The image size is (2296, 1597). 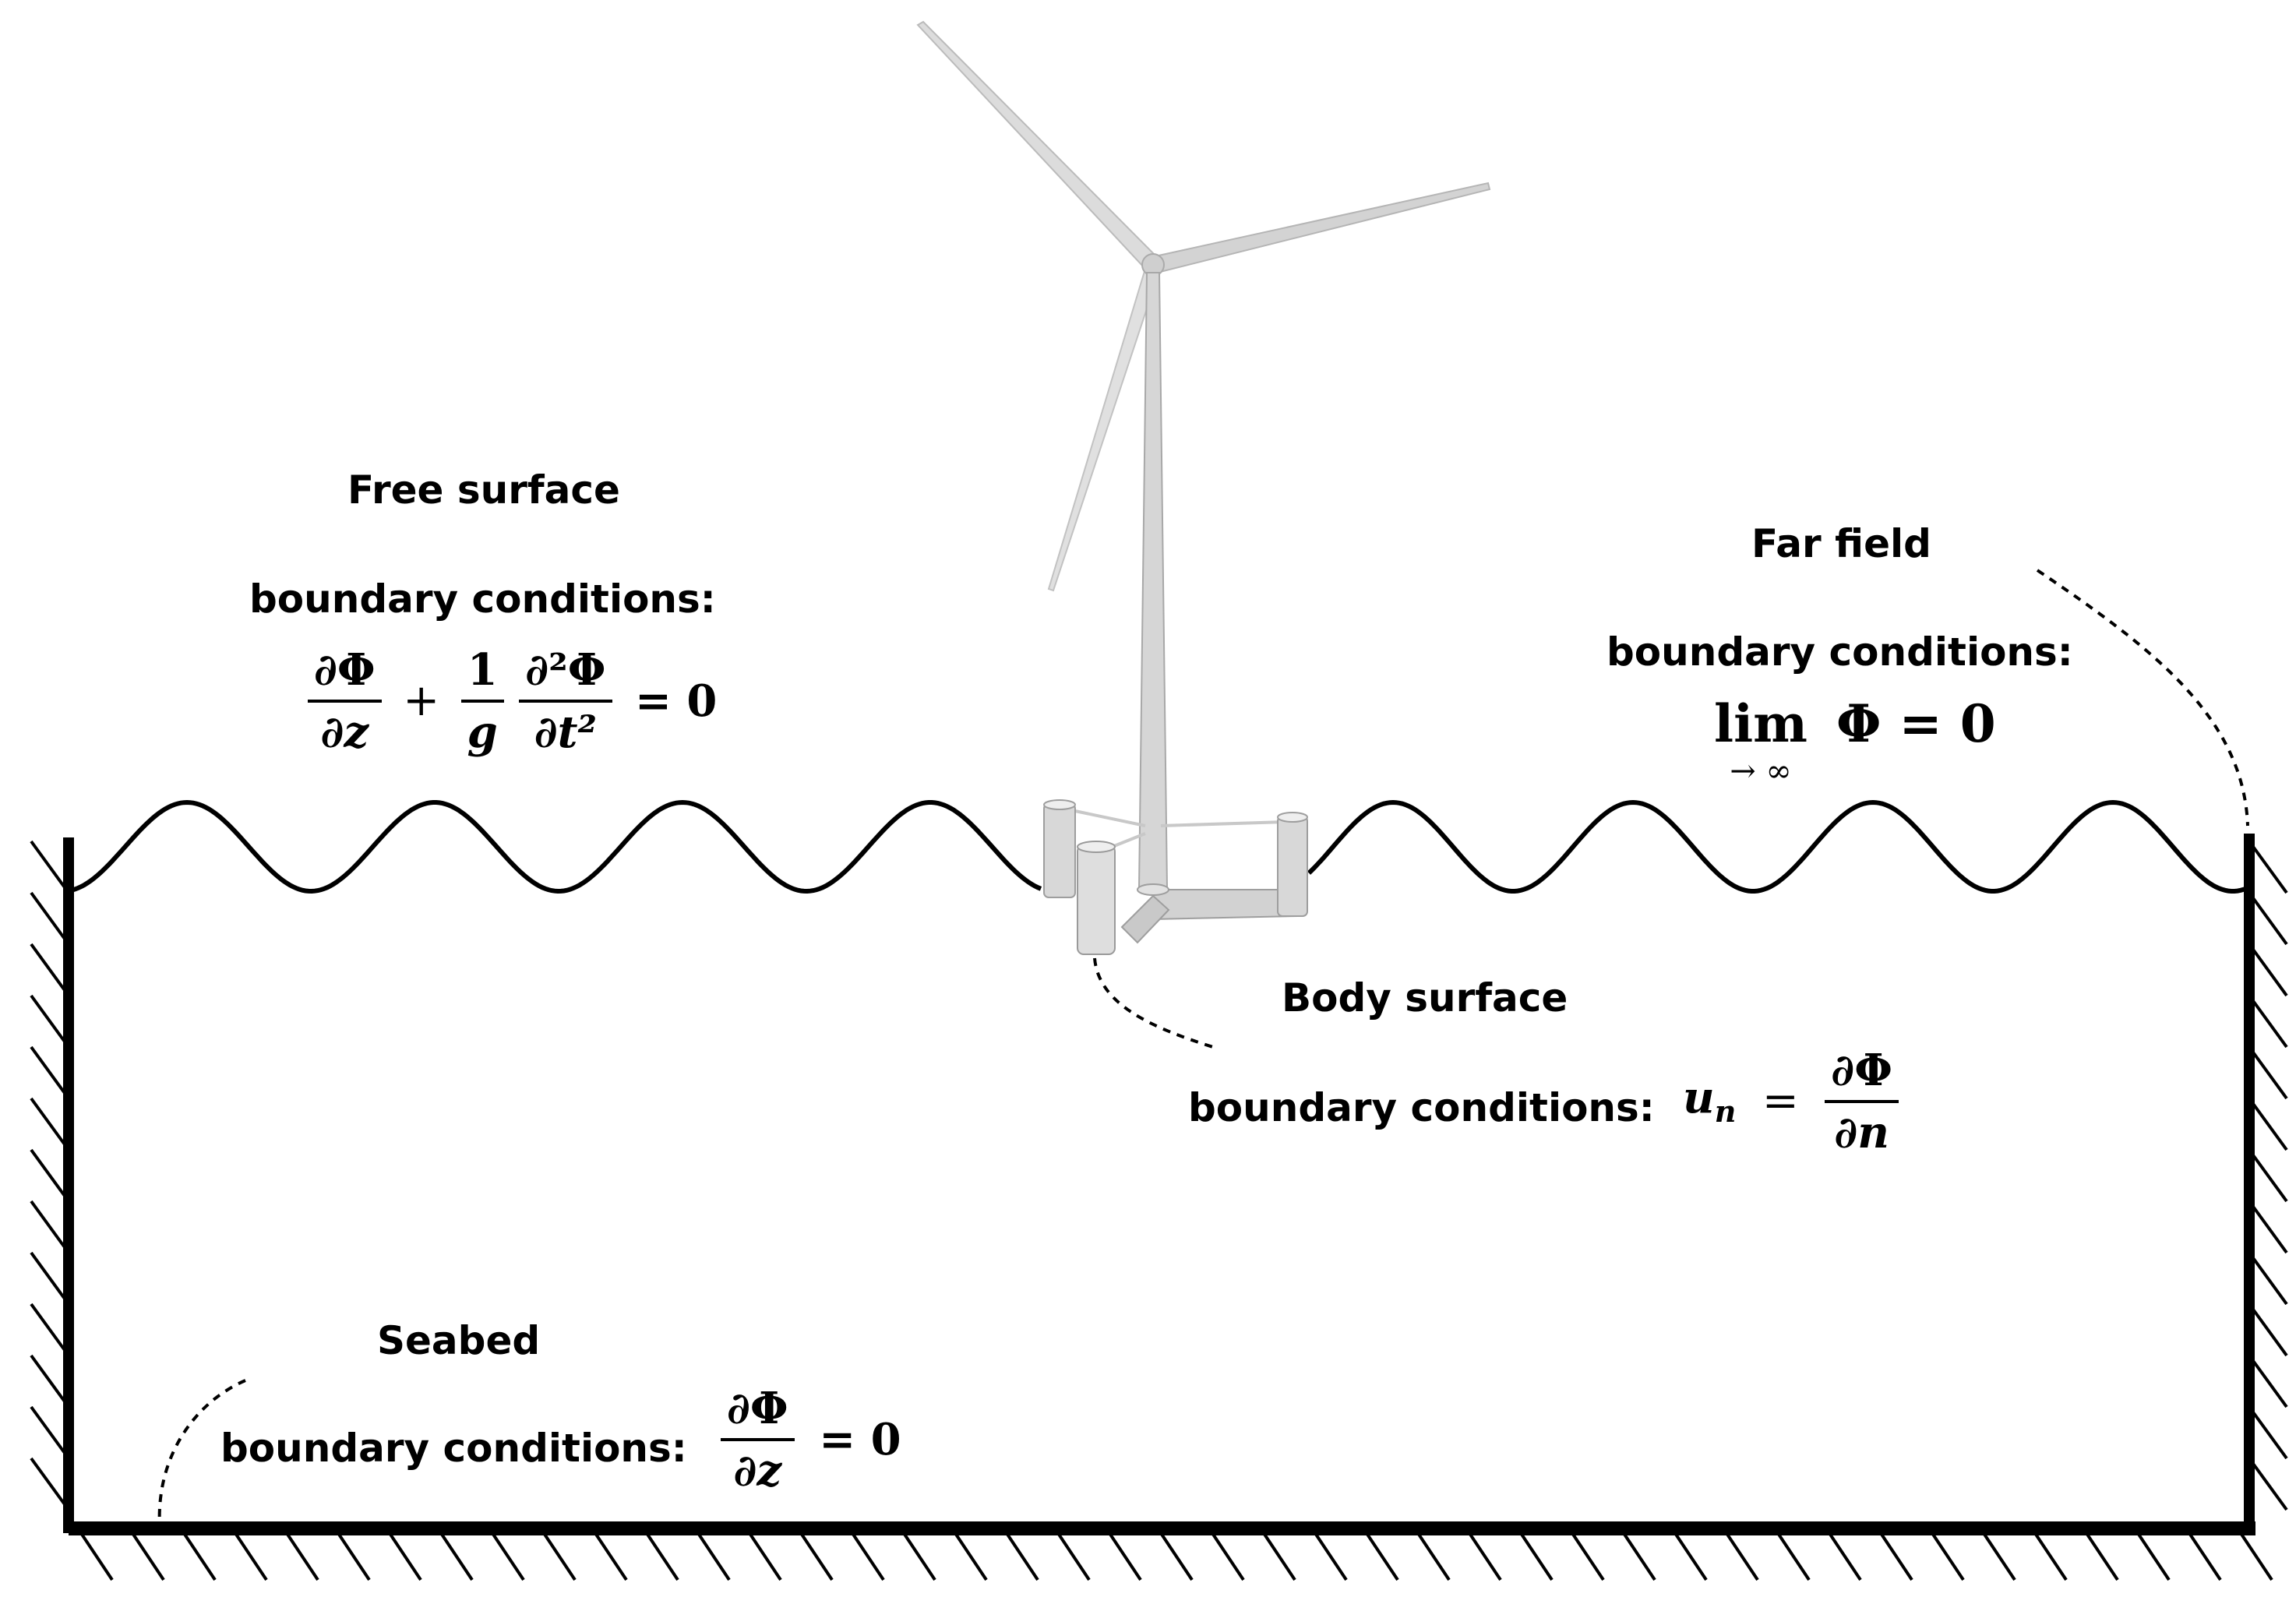 What do you see at coordinates (345, 675) in the screenshot?
I see `free-surface-frac1-num: ∂Φ` at bounding box center [345, 675].